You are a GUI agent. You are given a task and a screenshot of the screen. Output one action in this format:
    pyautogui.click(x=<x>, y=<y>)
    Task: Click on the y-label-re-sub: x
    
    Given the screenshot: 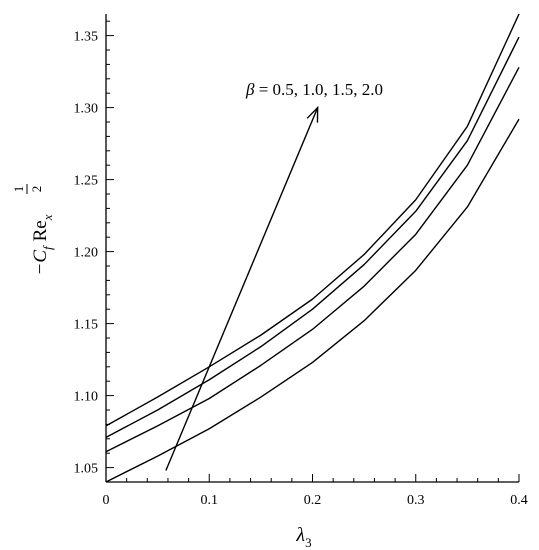 What is the action you would take?
    pyautogui.click(x=47, y=217)
    